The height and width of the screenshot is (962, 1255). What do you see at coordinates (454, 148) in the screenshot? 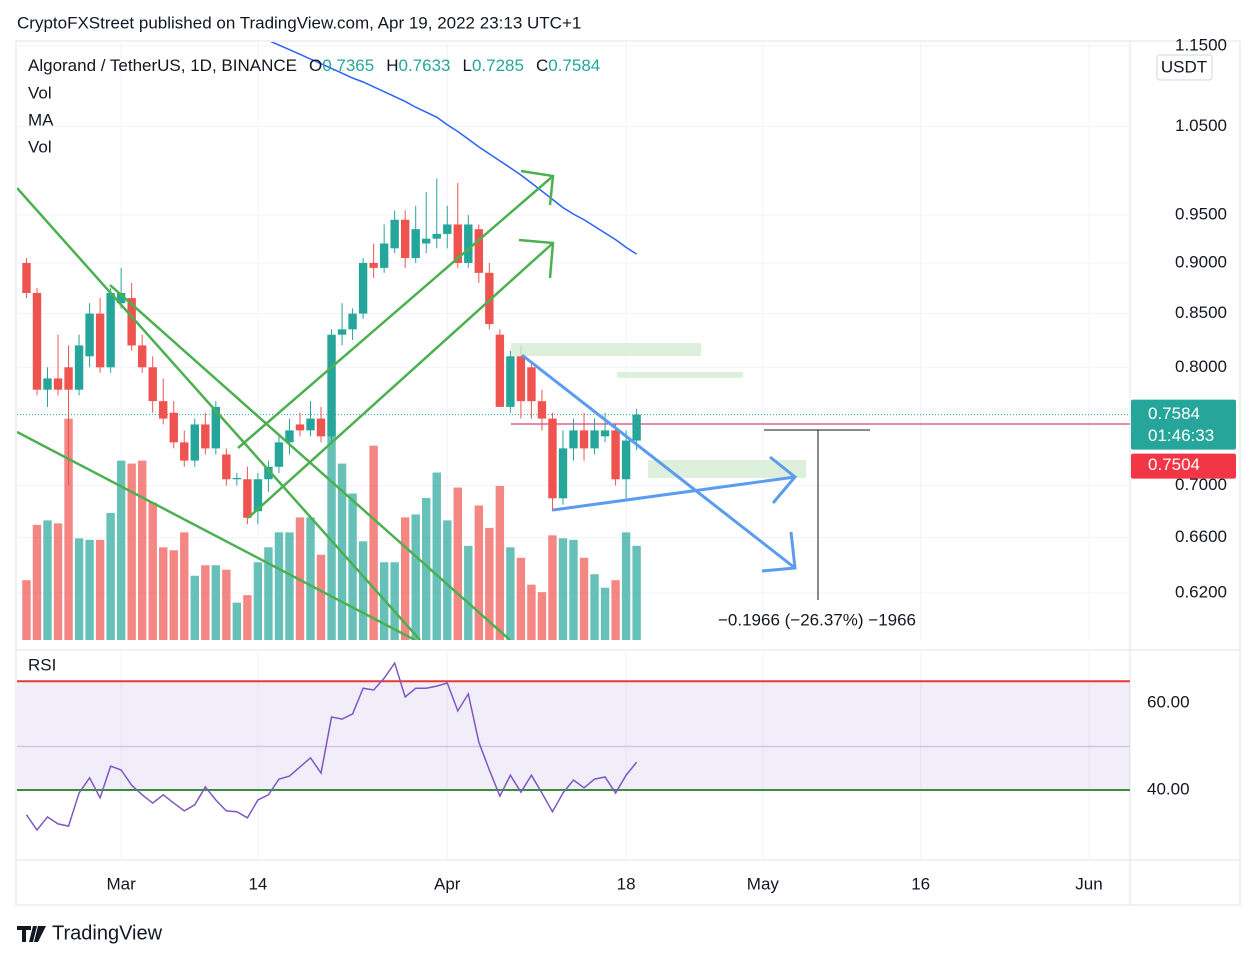
I see `ma-line` at bounding box center [454, 148].